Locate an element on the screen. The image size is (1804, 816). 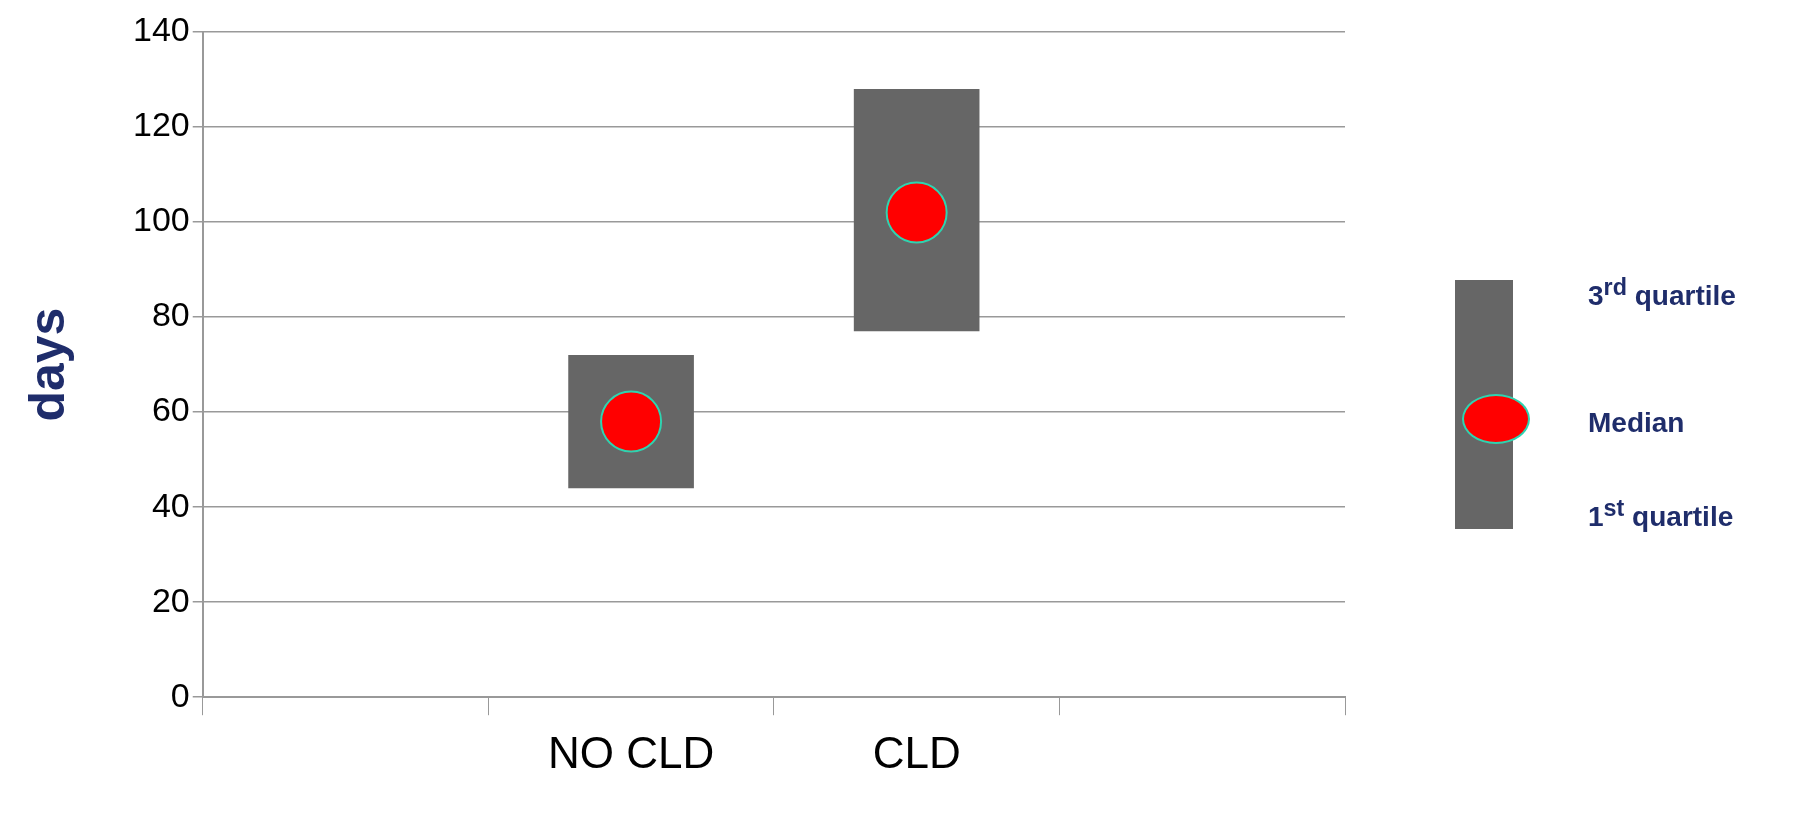
y-tick-label: 0 is located at coordinates (180, 694).